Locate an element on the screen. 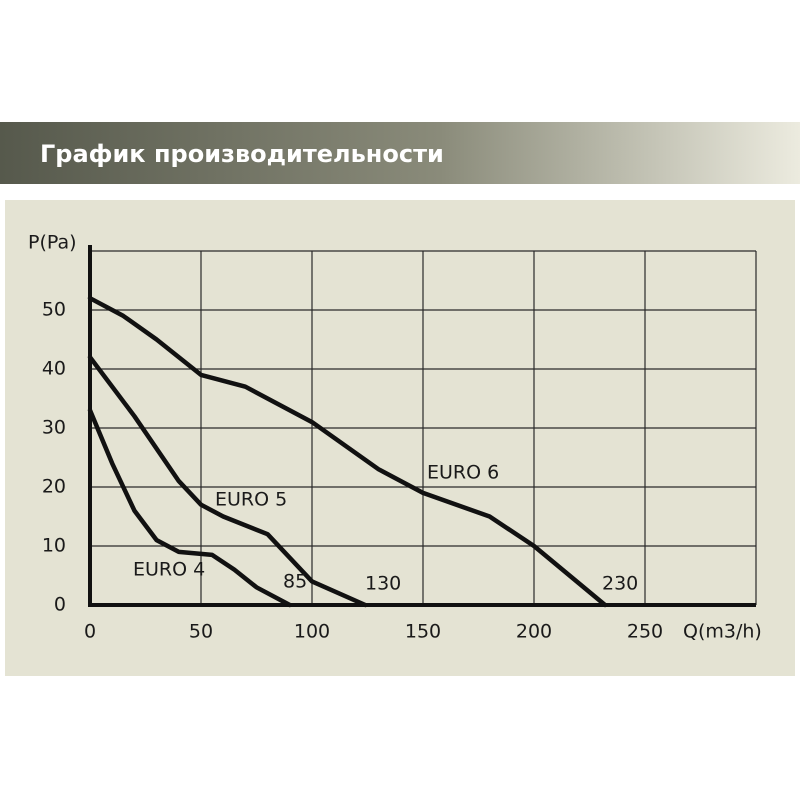  max-flow-label: 130 is located at coordinates (383, 584).